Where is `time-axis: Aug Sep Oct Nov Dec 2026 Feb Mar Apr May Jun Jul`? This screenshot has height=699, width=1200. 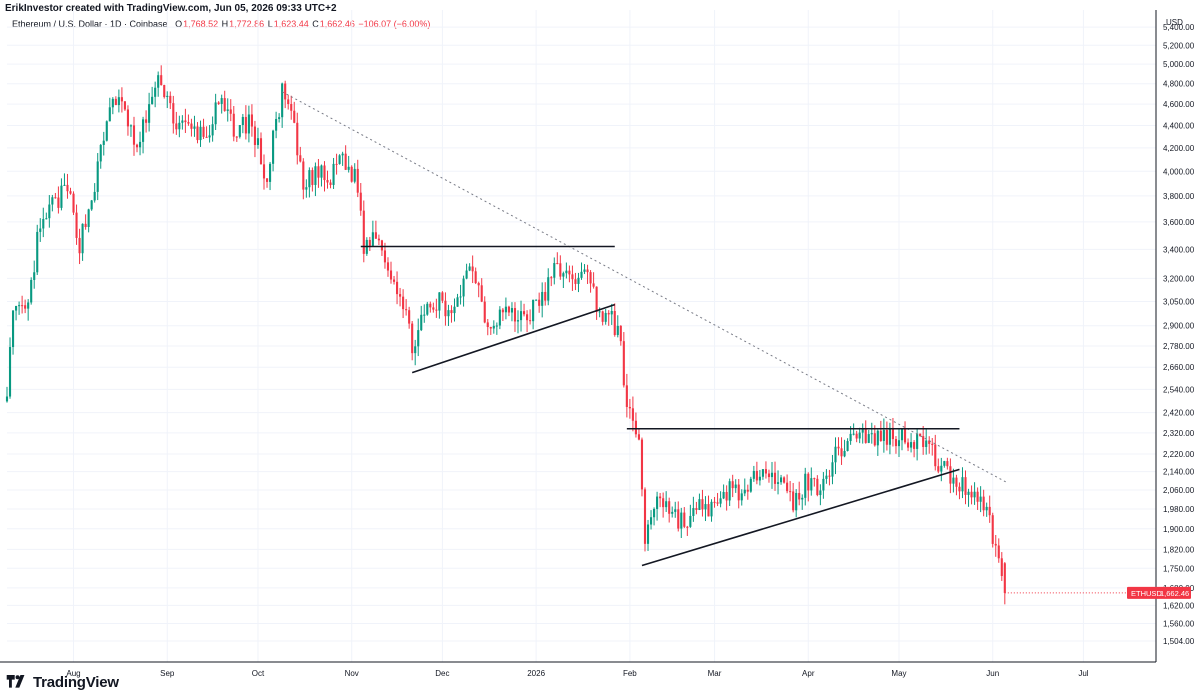
time-axis: Aug Sep Oct Nov Dec 2026 Feb Mar Apr May Jun Jul is located at coordinates (578, 669).